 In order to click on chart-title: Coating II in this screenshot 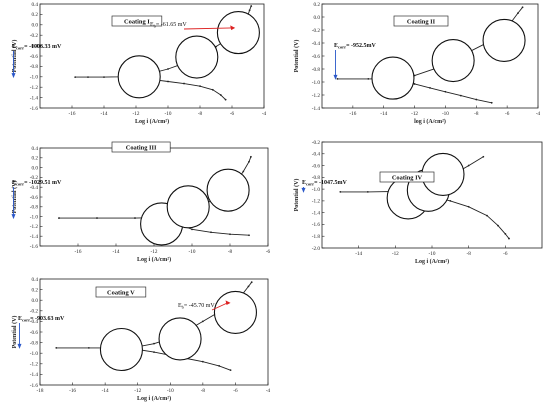, I will do `click(421, 21)`.